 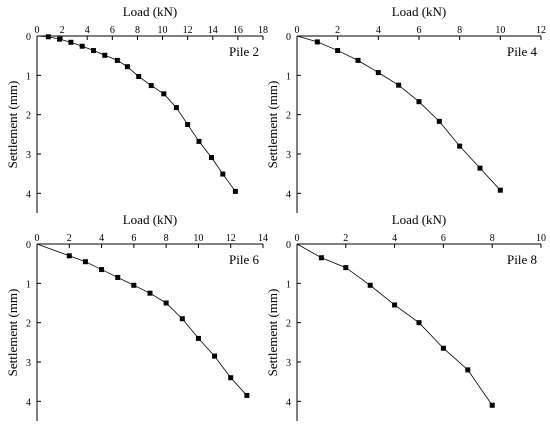 What do you see at coordinates (244, 259) in the screenshot?
I see `panel-label: Pile 6` at bounding box center [244, 259].